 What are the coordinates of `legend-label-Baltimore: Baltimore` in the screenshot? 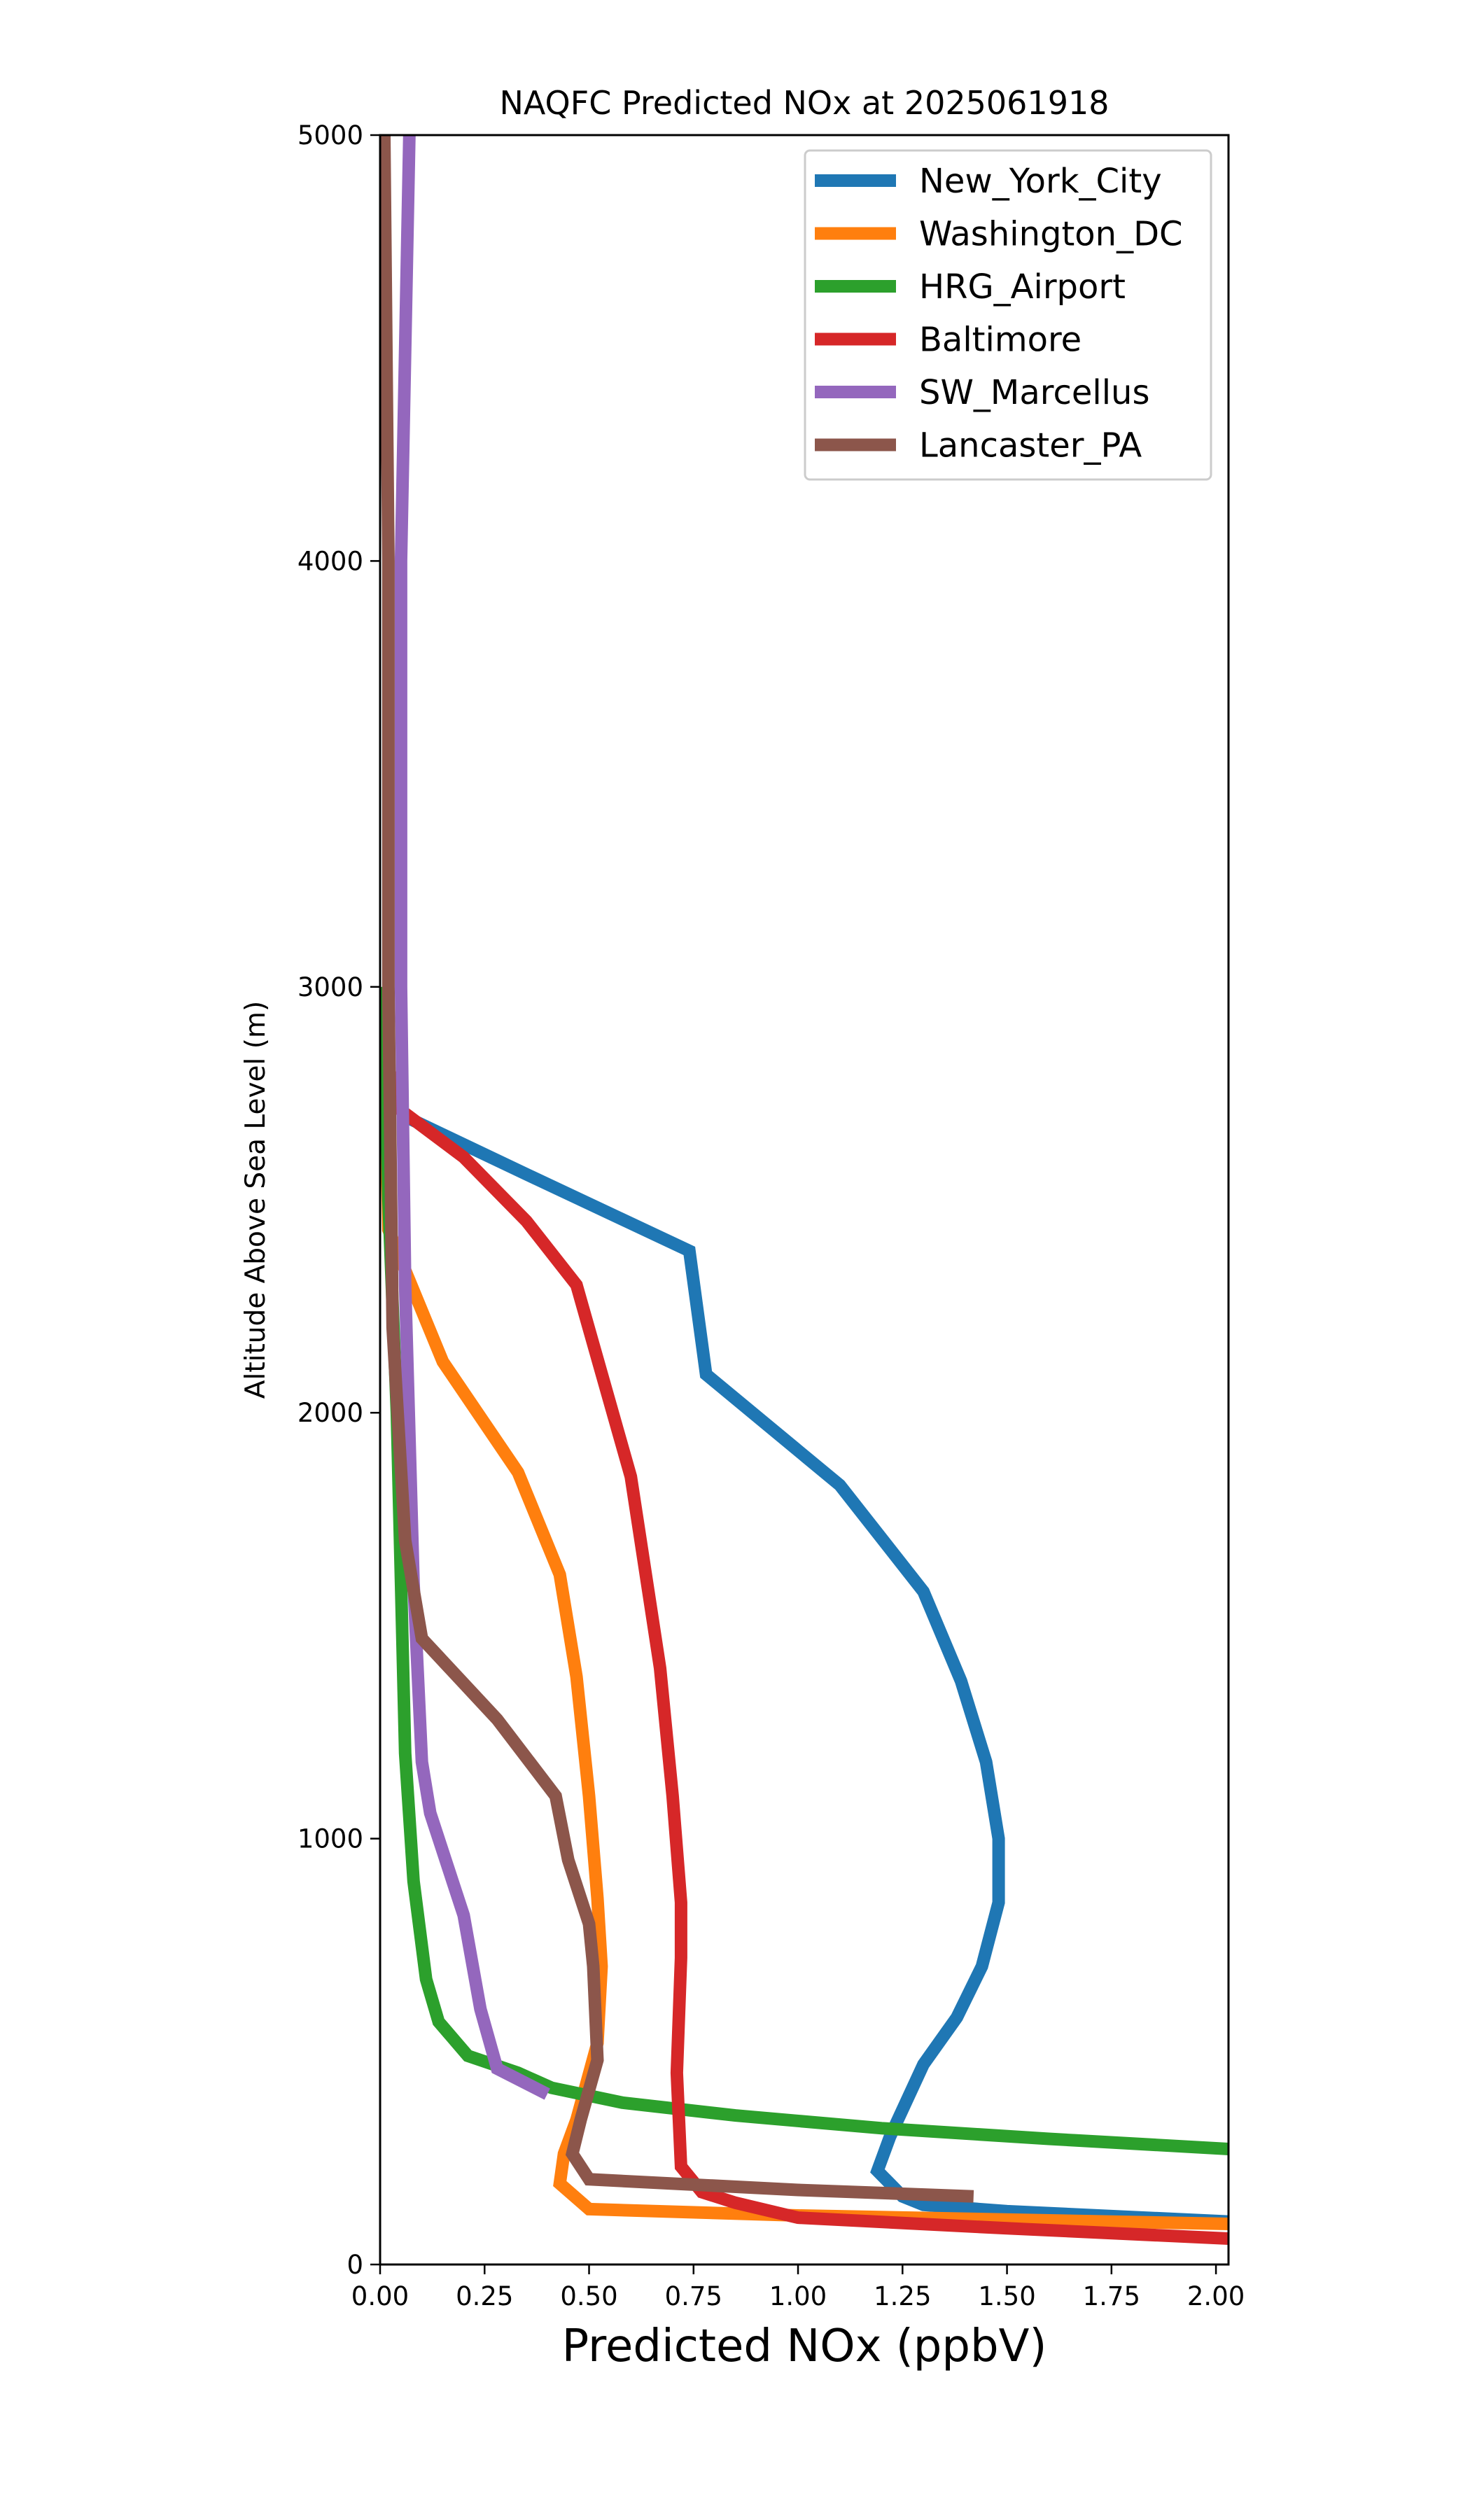 It's located at (1000, 340).